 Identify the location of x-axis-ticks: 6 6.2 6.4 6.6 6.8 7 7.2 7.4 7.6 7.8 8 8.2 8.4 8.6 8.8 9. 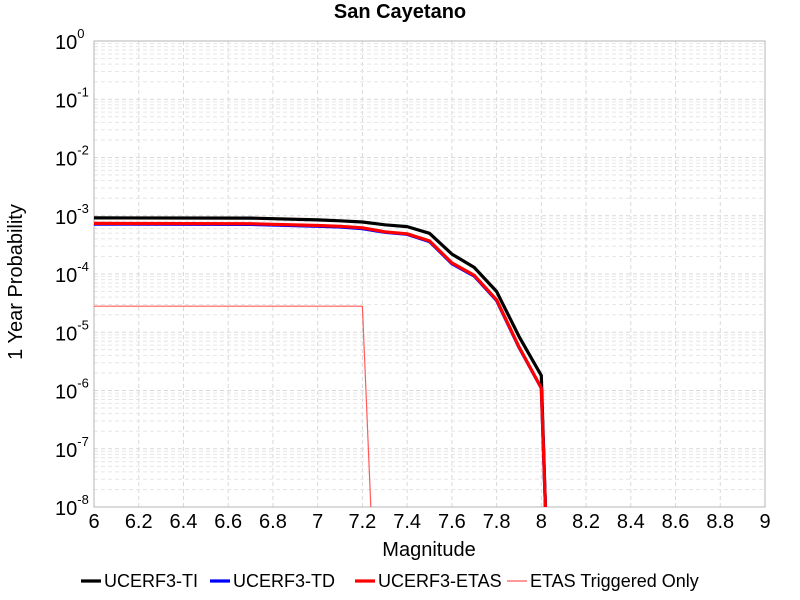
(429, 522).